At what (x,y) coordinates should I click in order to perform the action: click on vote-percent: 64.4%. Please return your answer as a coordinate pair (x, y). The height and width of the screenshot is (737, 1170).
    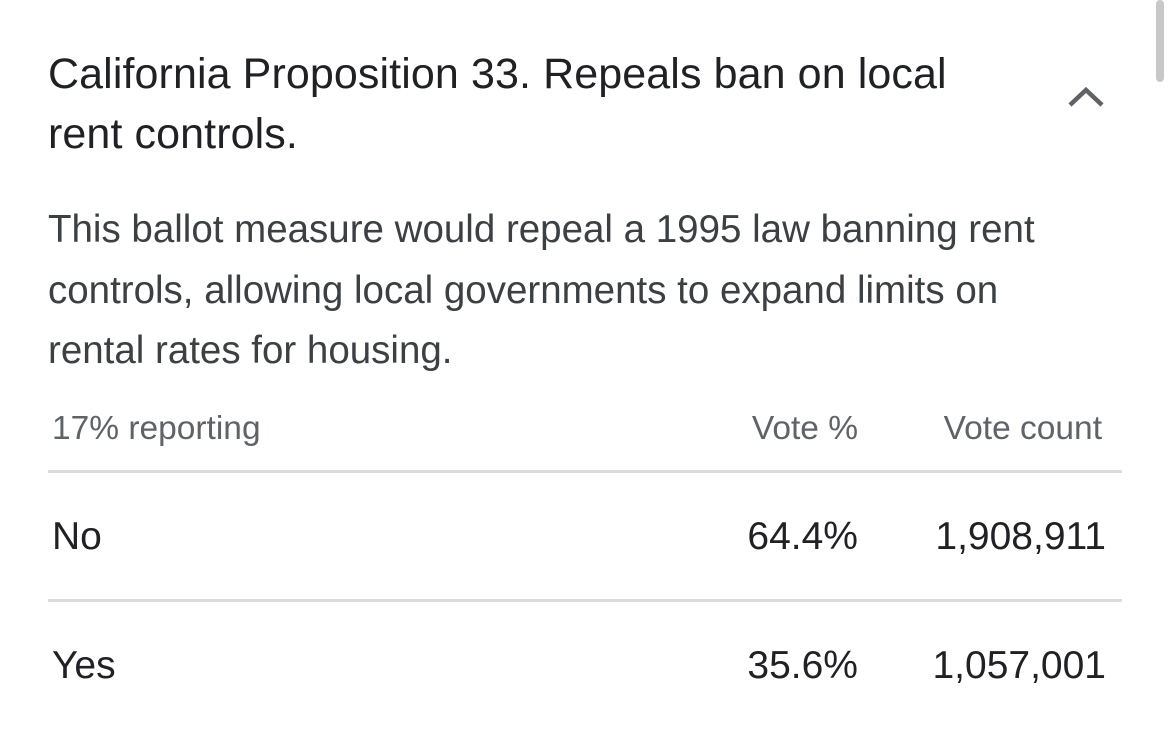
    Looking at the image, I should click on (802, 536).